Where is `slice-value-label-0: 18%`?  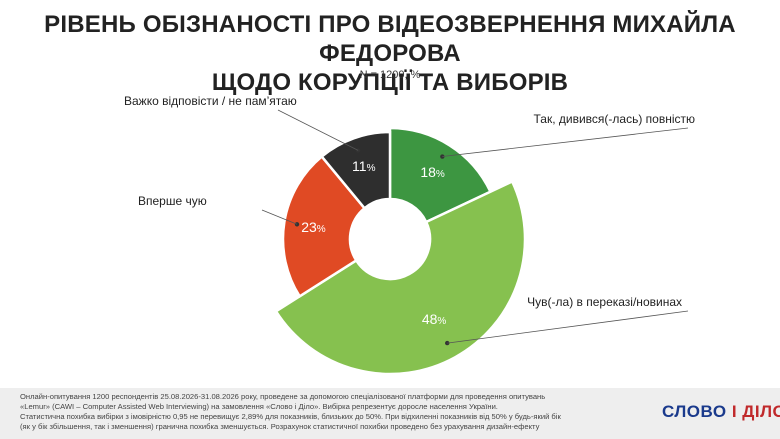
slice-value-label-0: 18% is located at coordinates (432, 172).